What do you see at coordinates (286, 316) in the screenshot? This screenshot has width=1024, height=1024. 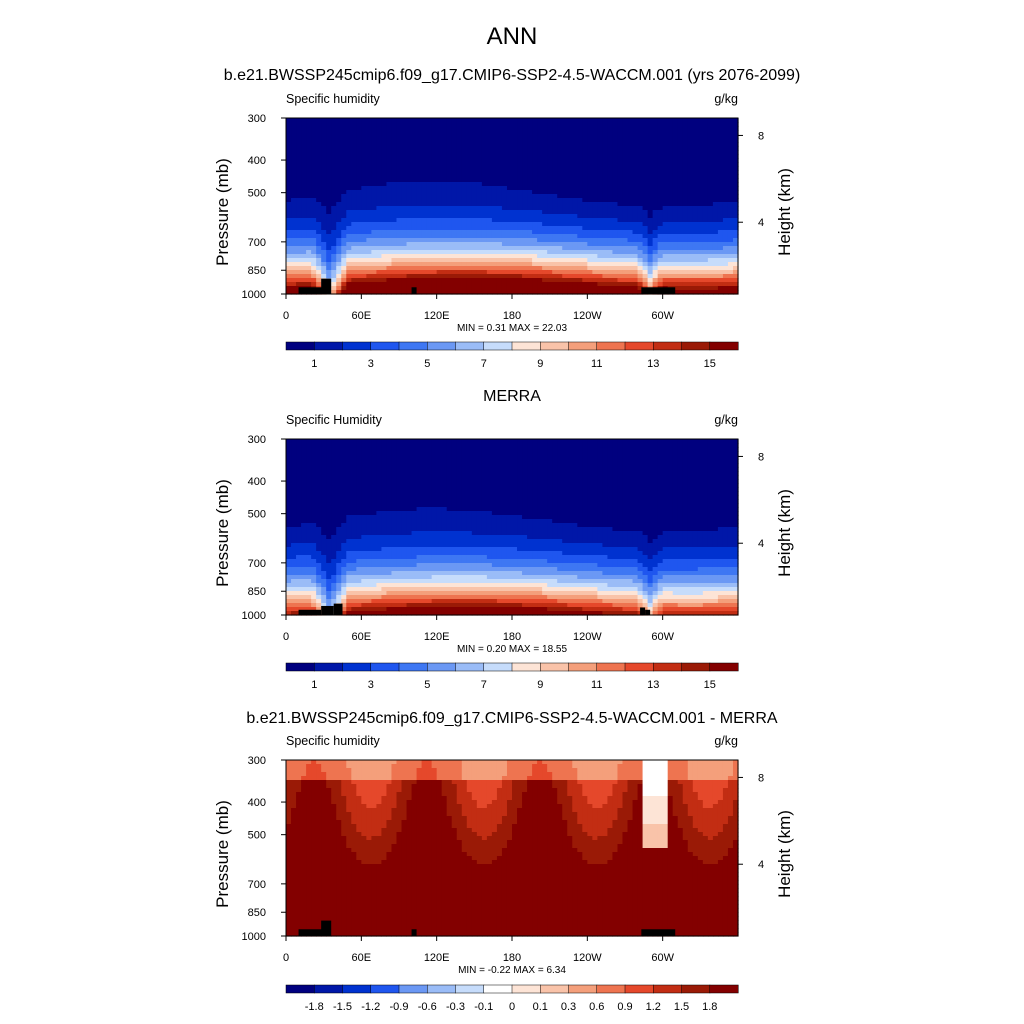 I see `x-tick-label: 0` at bounding box center [286, 316].